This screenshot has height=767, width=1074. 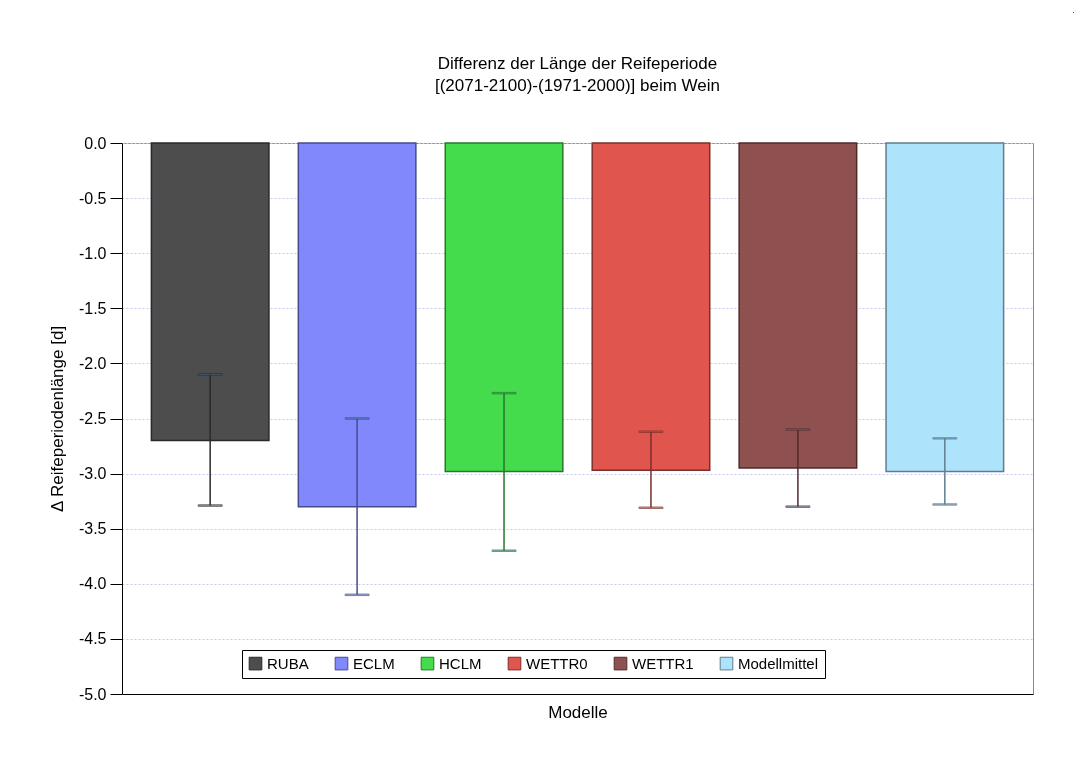 I want to click on y-tick-label: -1.5, so click(x=92, y=308).